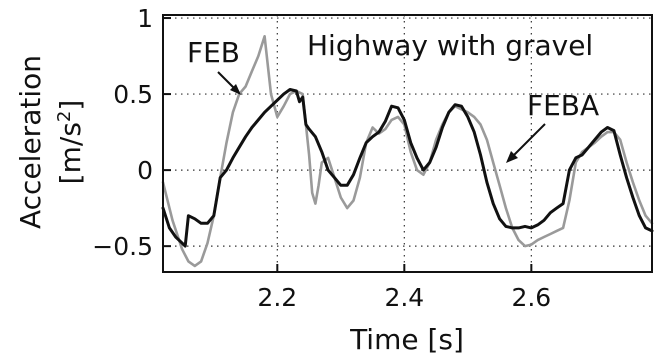 The height and width of the screenshot is (361, 654). I want to click on feb-arrow, so click(229, 83).